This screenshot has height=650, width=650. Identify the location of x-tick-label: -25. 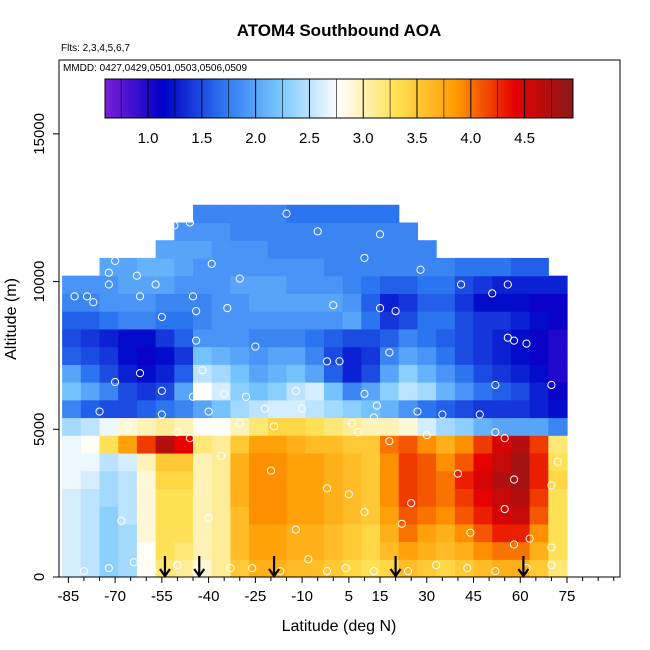
(256, 596).